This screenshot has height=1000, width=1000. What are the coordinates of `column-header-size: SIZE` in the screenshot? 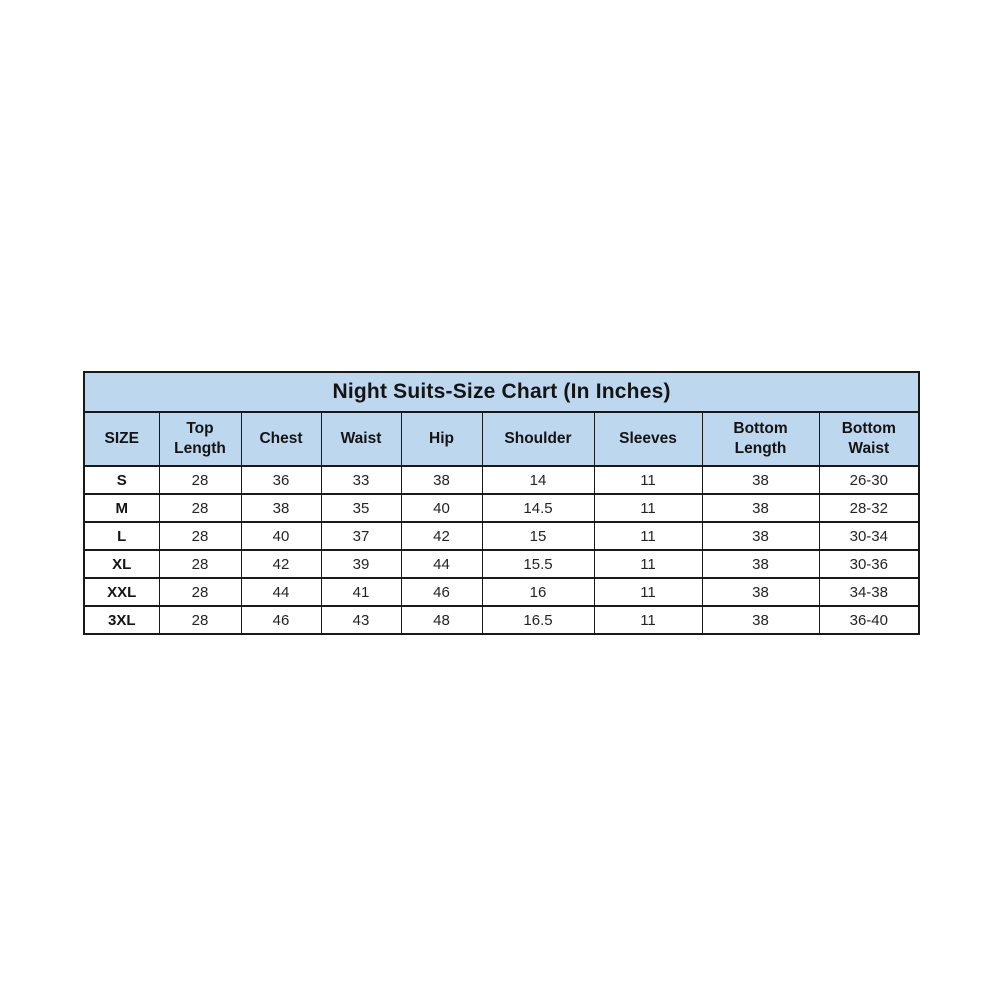 It's located at (121, 439).